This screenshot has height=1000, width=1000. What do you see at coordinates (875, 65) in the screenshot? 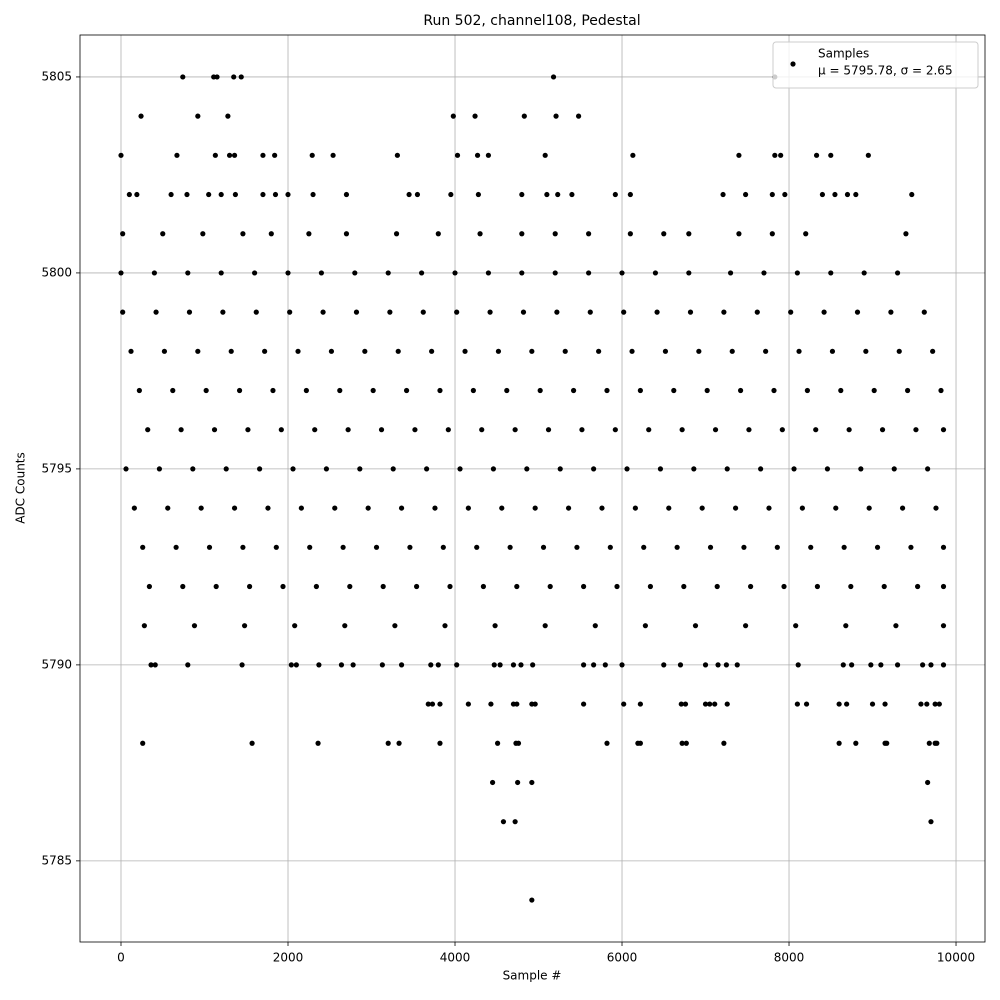
I see `legend-box` at bounding box center [875, 65].